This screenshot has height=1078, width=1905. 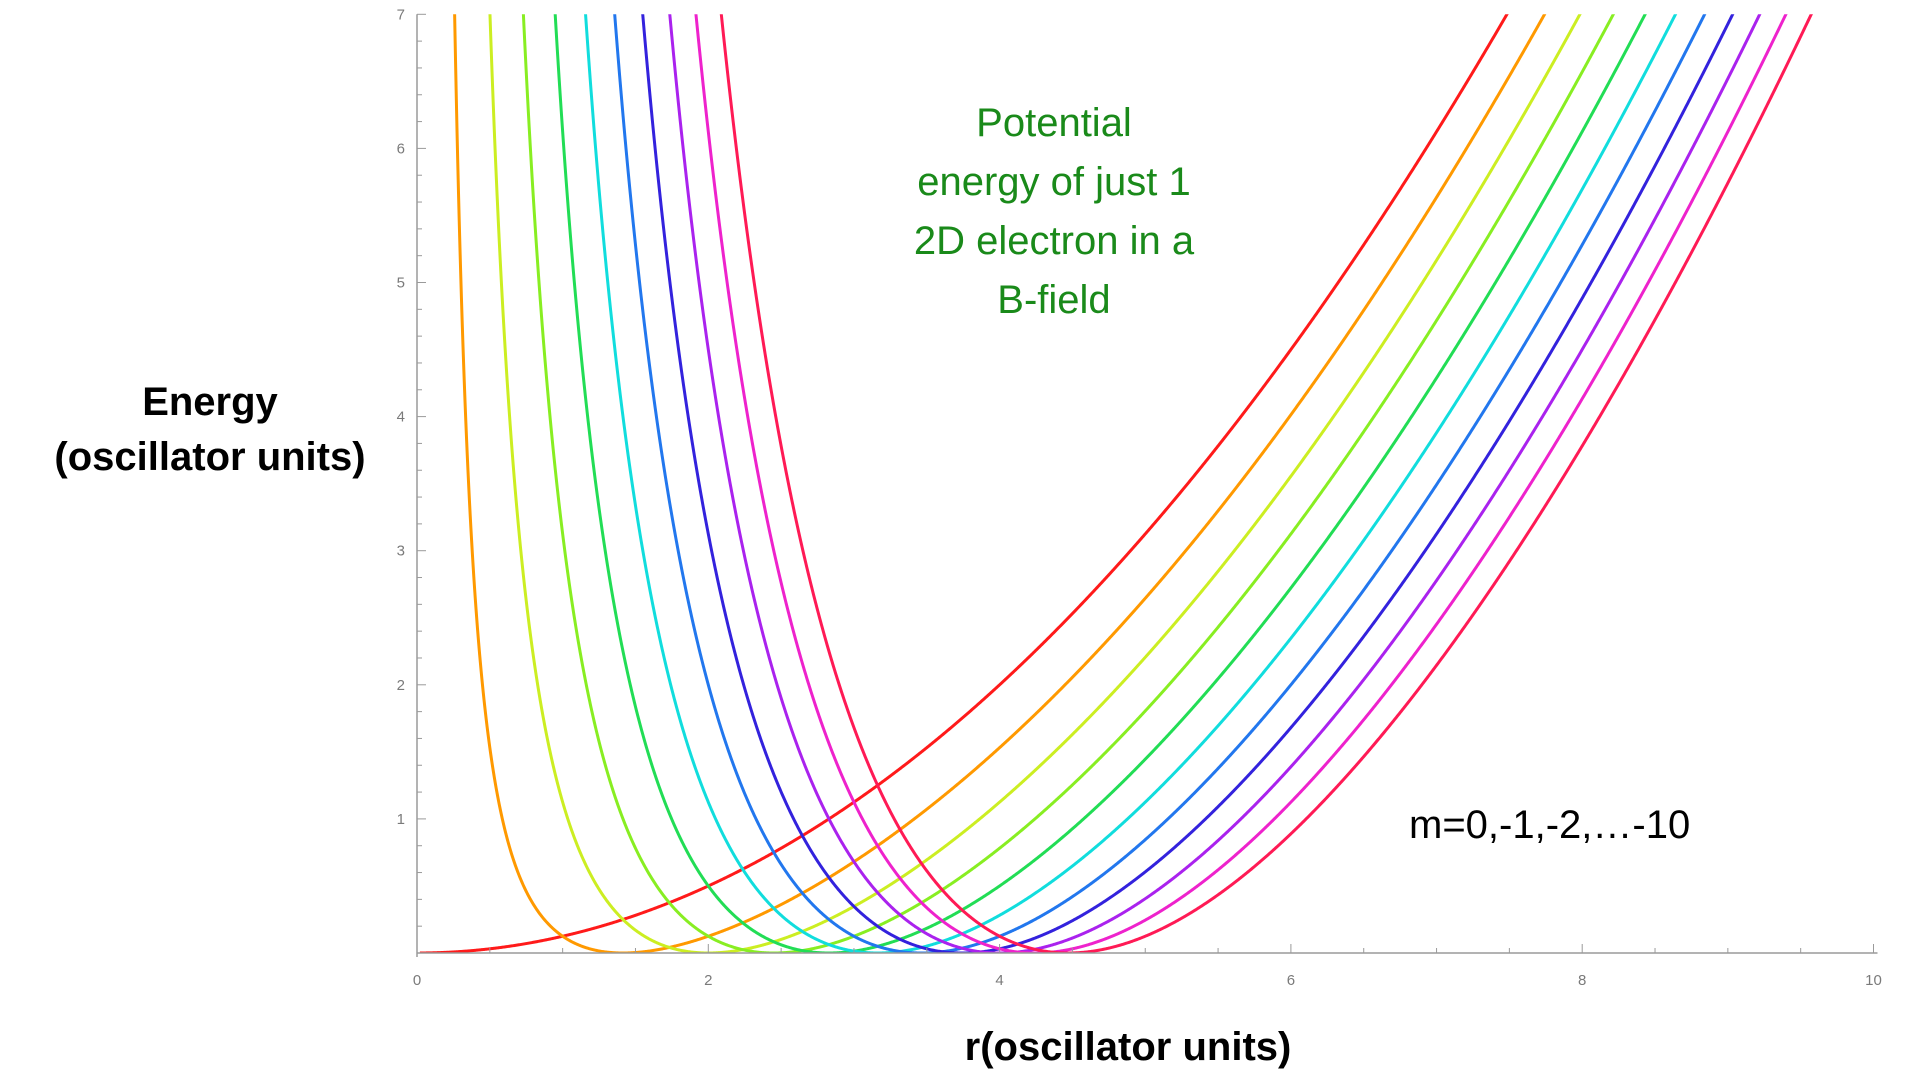 I want to click on annotation-description-line: Potential, so click(x=1054, y=123).